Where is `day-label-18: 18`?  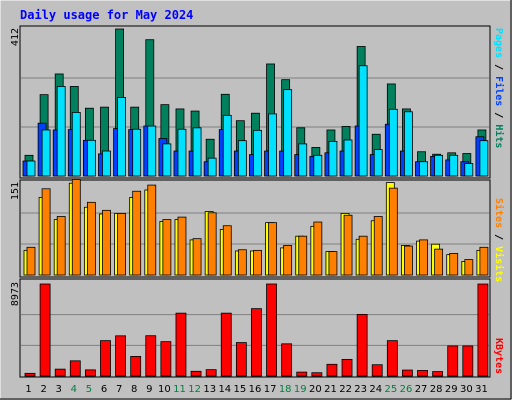 day-label-18: 18 is located at coordinates (285, 389).